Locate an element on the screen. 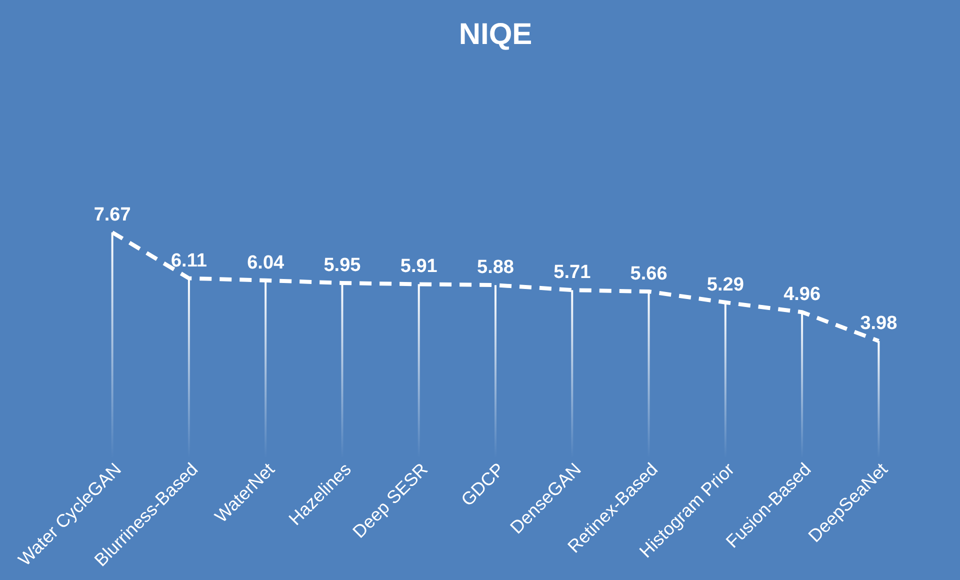  data-label: 3.98 is located at coordinates (879, 323).